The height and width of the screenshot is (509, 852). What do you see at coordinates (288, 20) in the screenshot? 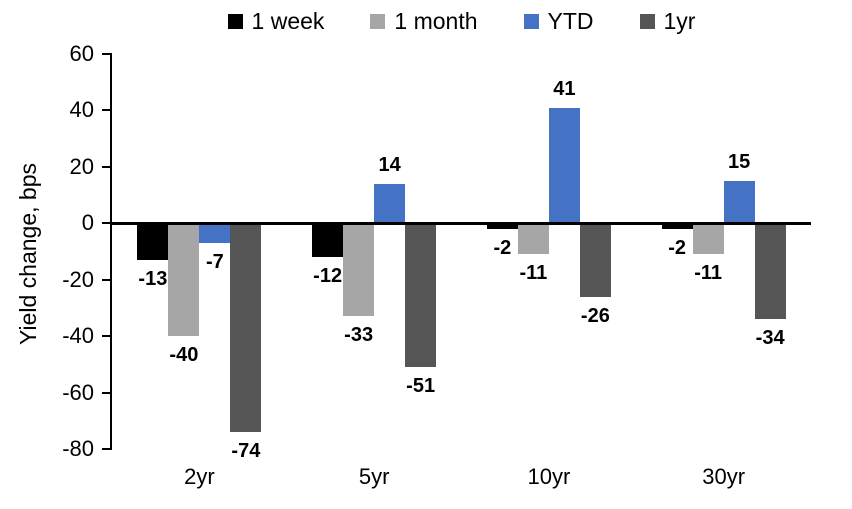
I see `legend-item-label: 1 week` at bounding box center [288, 20].